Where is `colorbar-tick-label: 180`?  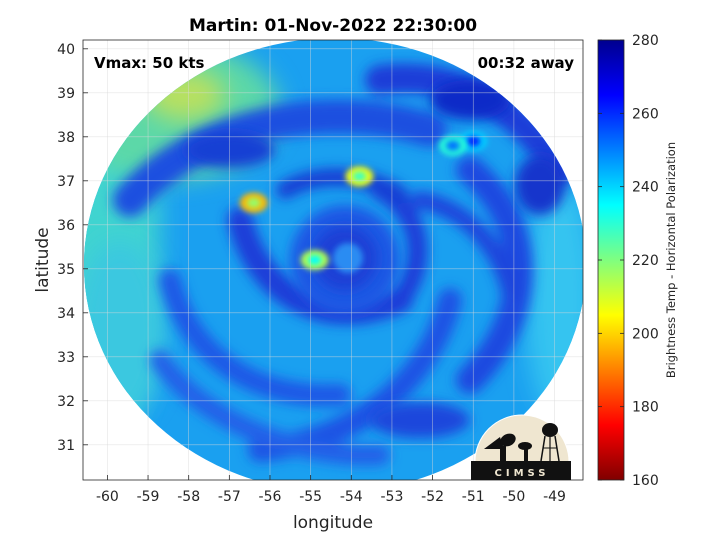 colorbar-tick-label: 180 is located at coordinates (645, 408).